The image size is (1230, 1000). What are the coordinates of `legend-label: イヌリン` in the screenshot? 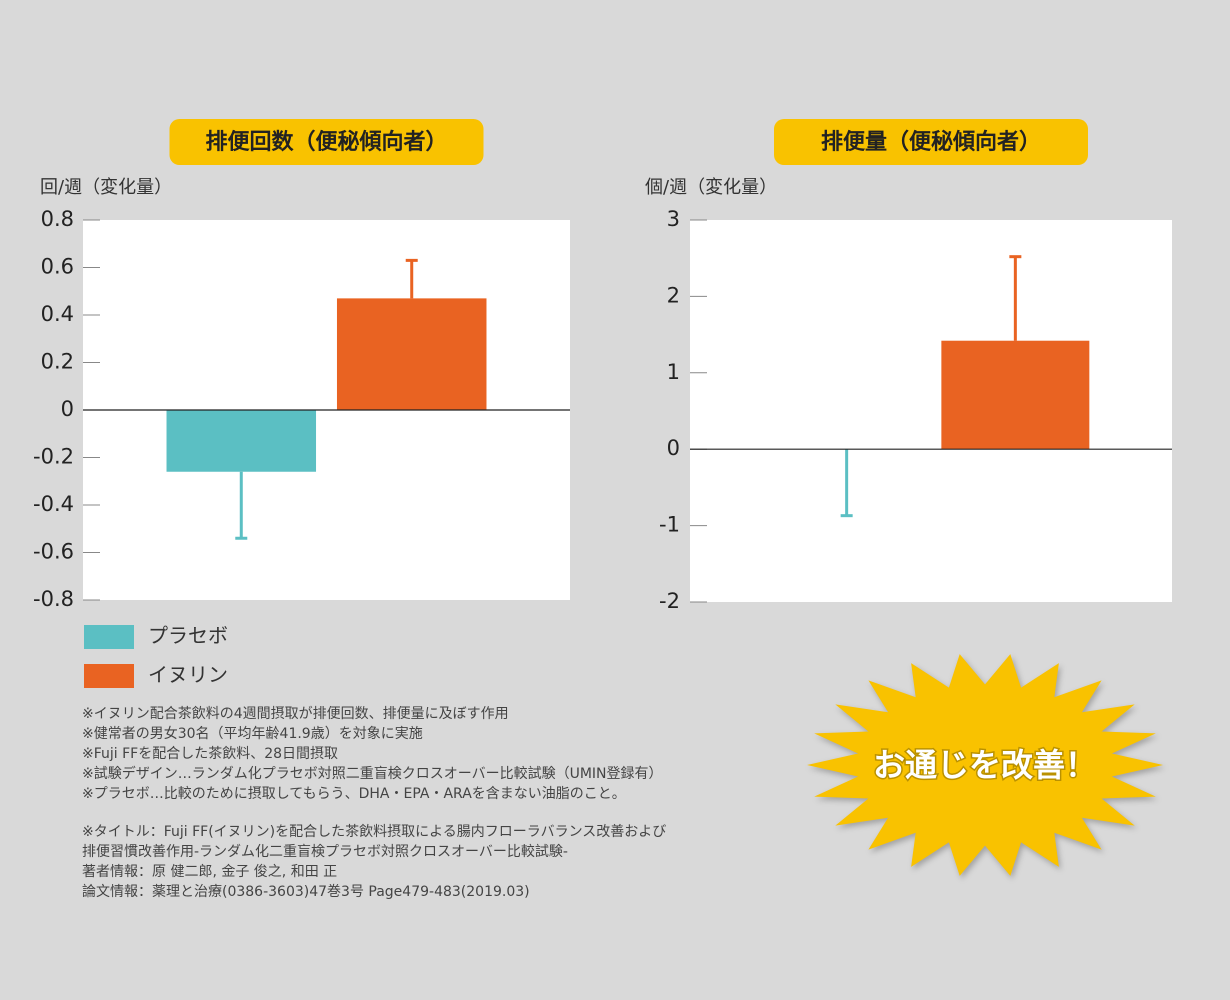 It's located at (188, 675).